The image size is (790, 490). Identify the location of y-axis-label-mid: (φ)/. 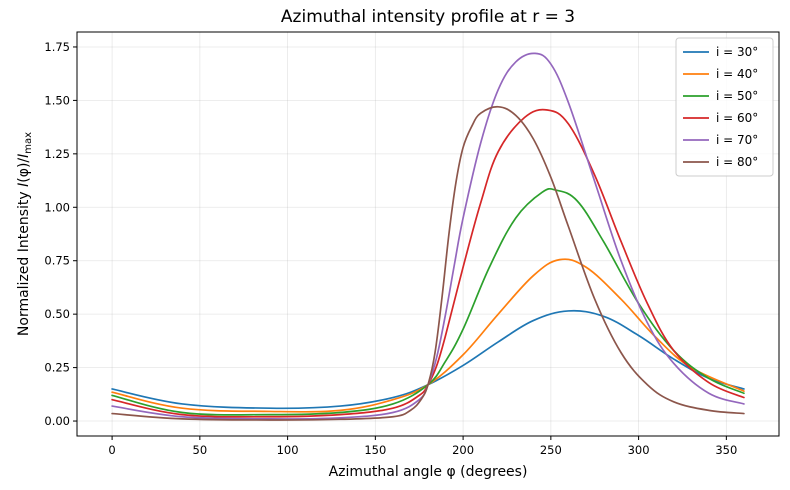
(24, 170).